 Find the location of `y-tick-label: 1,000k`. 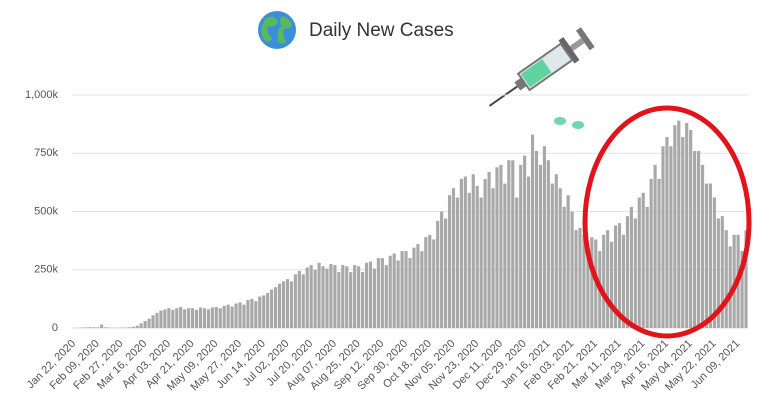

y-tick-label: 1,000k is located at coordinates (42, 95).